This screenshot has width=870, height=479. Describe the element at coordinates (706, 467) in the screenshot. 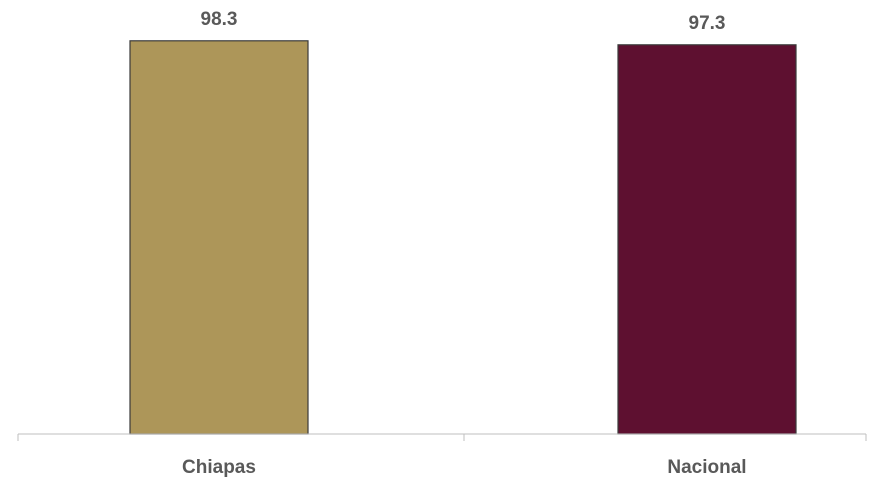

I see `category-label-nacional: Nacional` at that location.